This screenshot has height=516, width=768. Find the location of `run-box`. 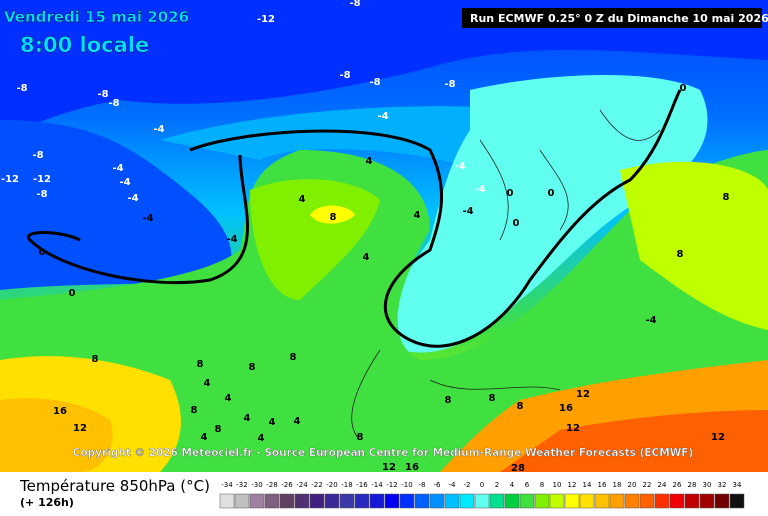

run-box is located at coordinates (612, 18).